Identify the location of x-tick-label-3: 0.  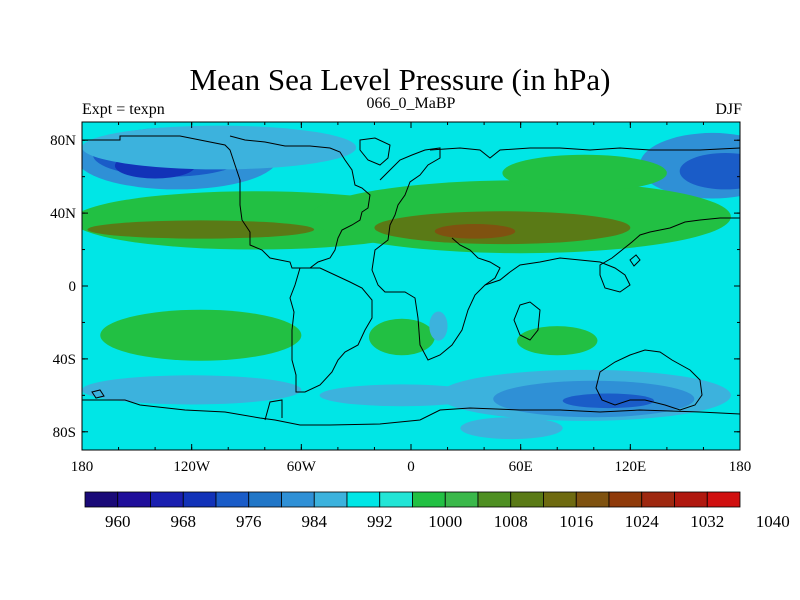
(411, 467).